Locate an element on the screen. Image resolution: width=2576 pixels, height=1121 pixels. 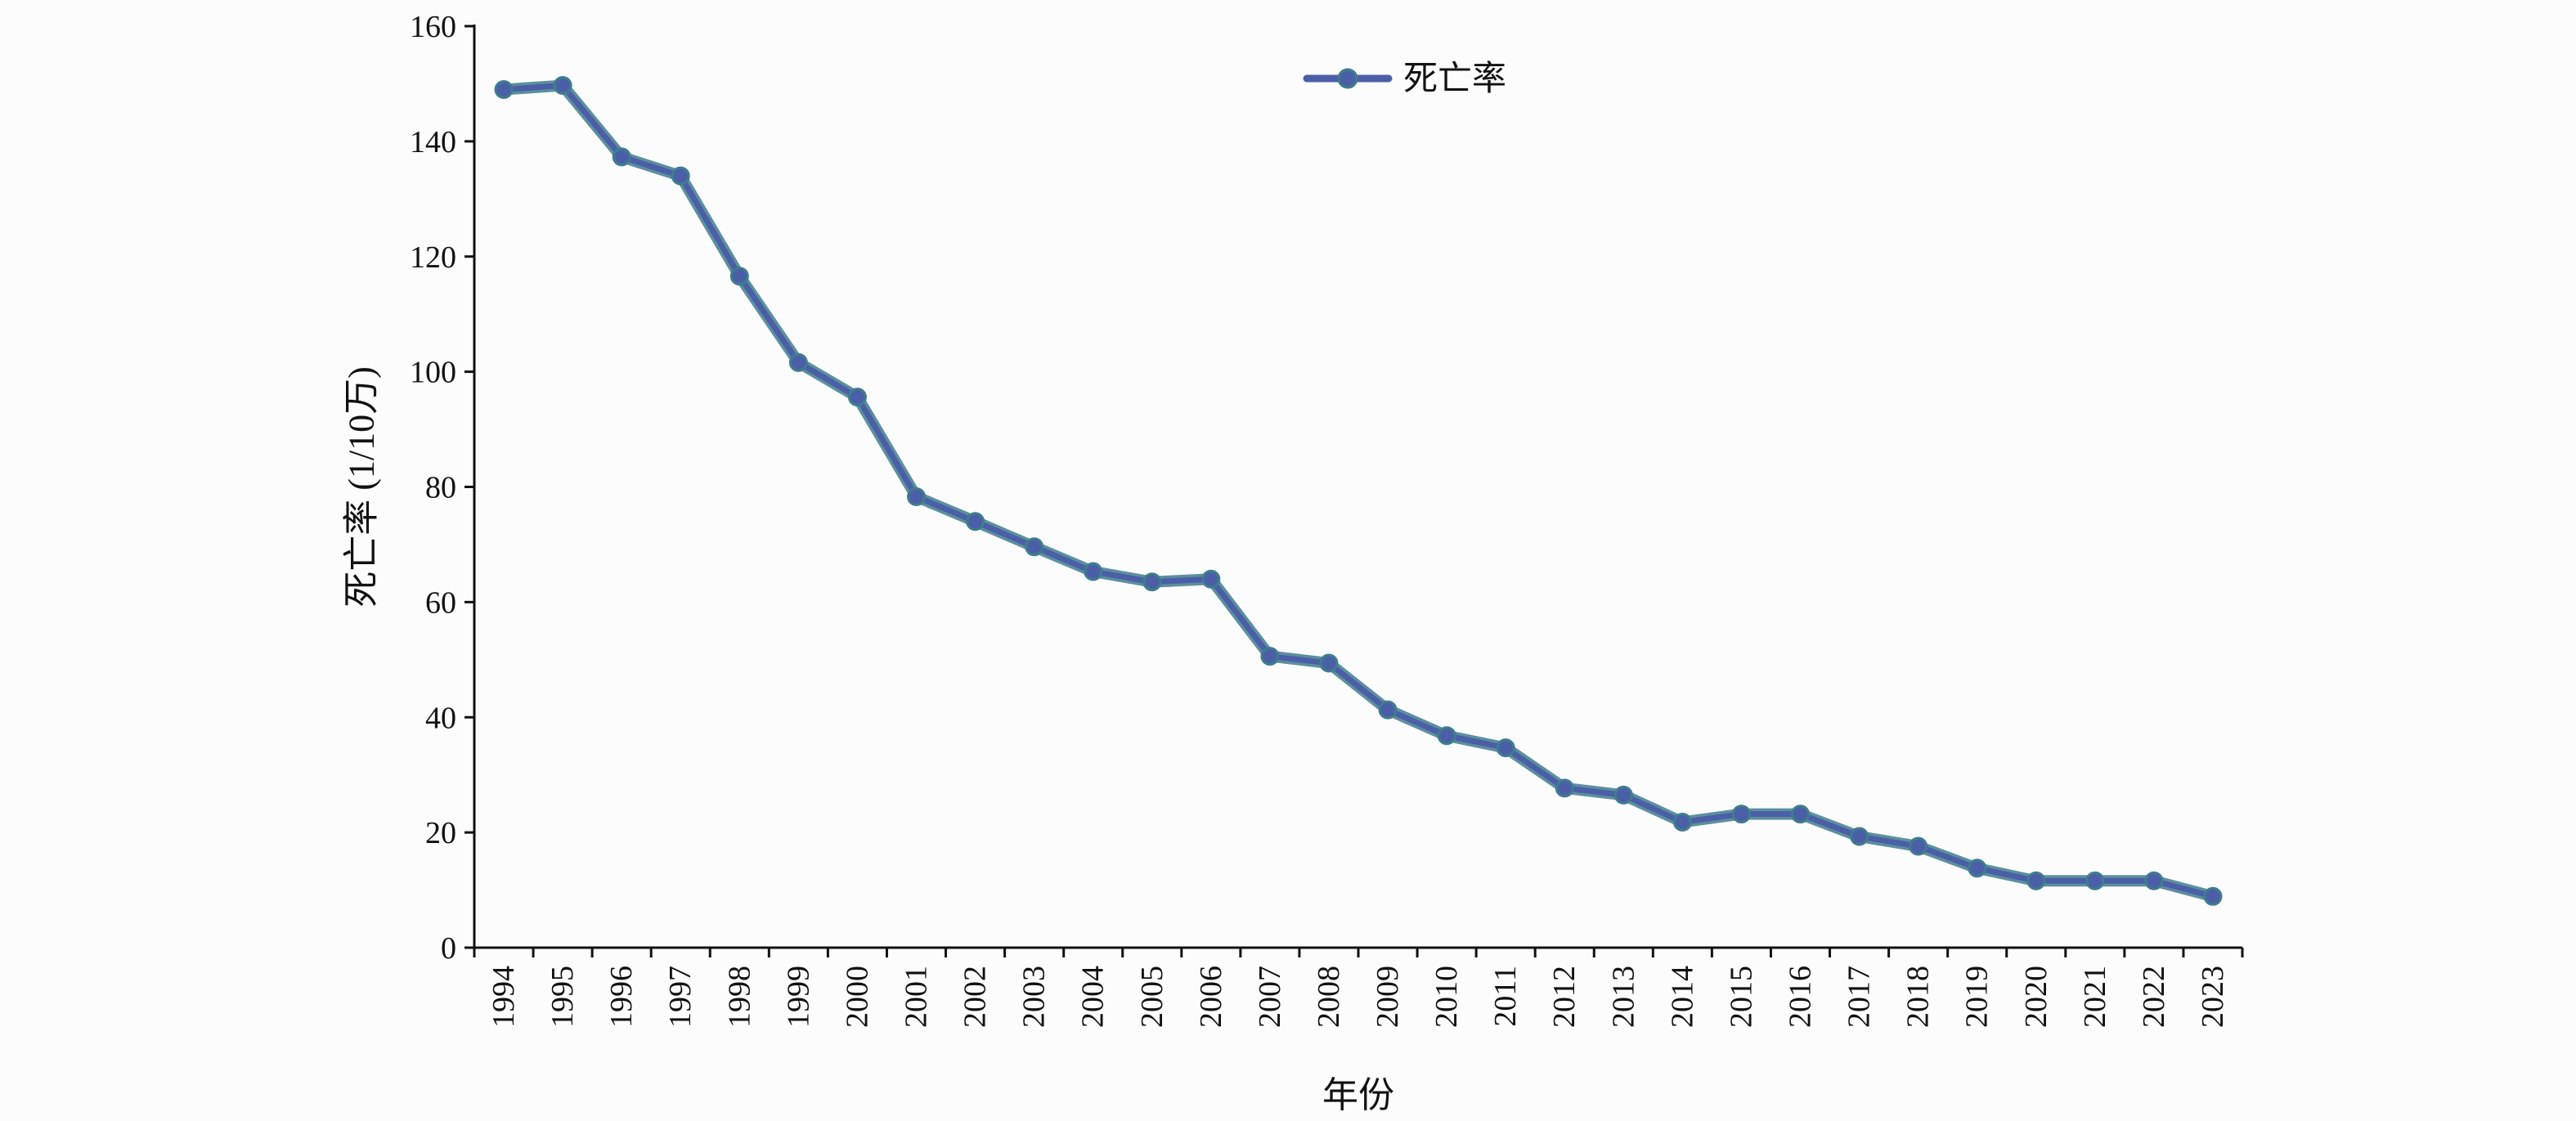
x-tick-label: 1995 is located at coordinates (562, 997).